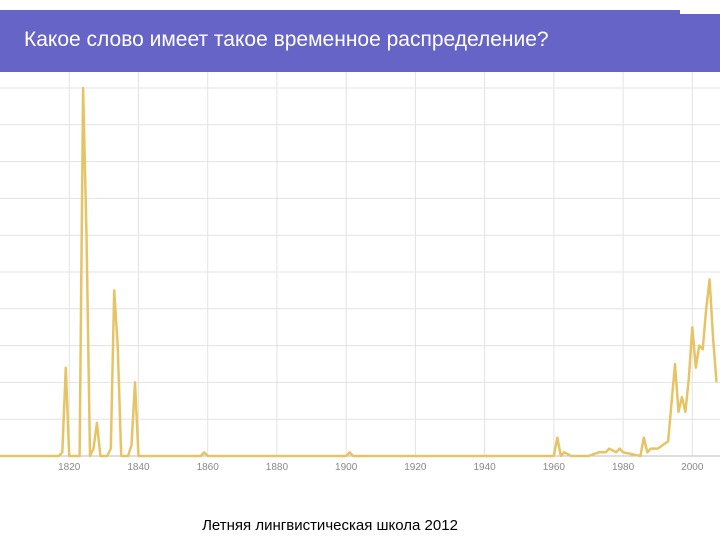  Describe the element at coordinates (69, 467) in the screenshot. I see `x-tick-label: 1820` at that location.